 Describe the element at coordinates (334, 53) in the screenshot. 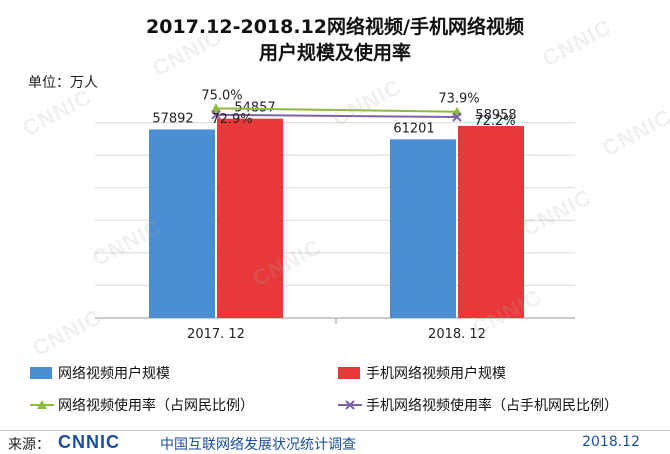

I see `chart-title-line2: 用户规模及使用率` at that location.